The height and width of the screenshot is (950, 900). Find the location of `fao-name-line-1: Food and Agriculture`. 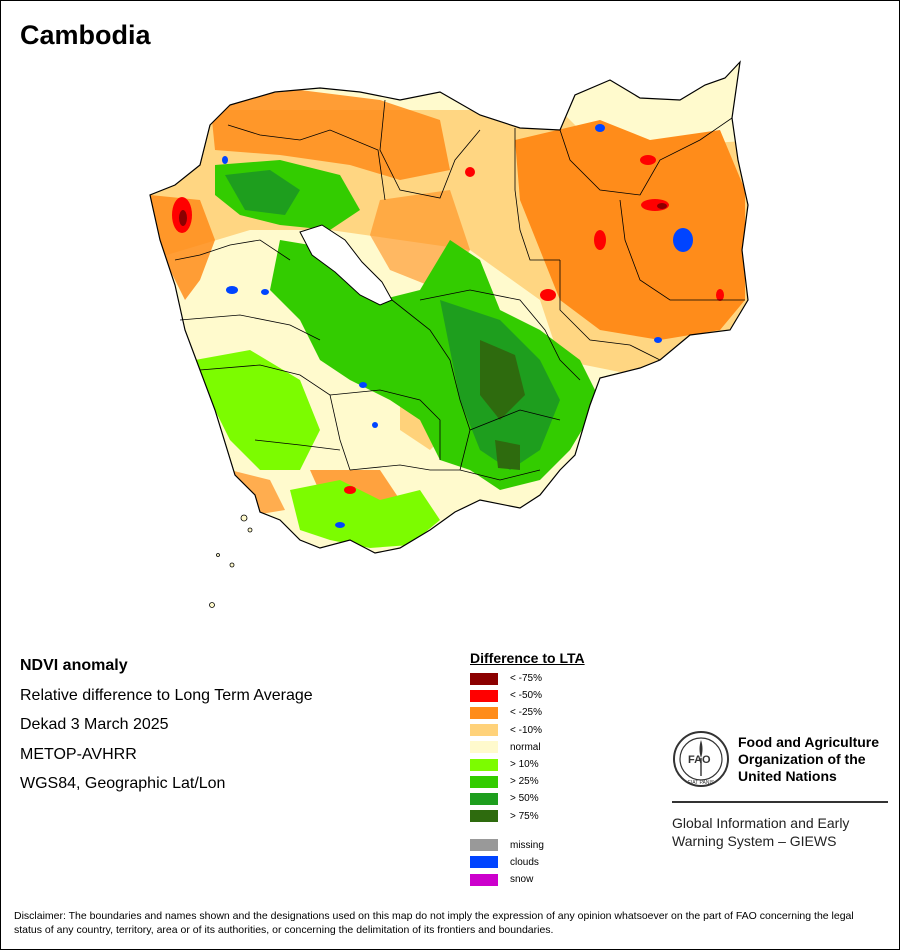

fao-name-line-1: Food and Agriculture is located at coordinates (809, 742).